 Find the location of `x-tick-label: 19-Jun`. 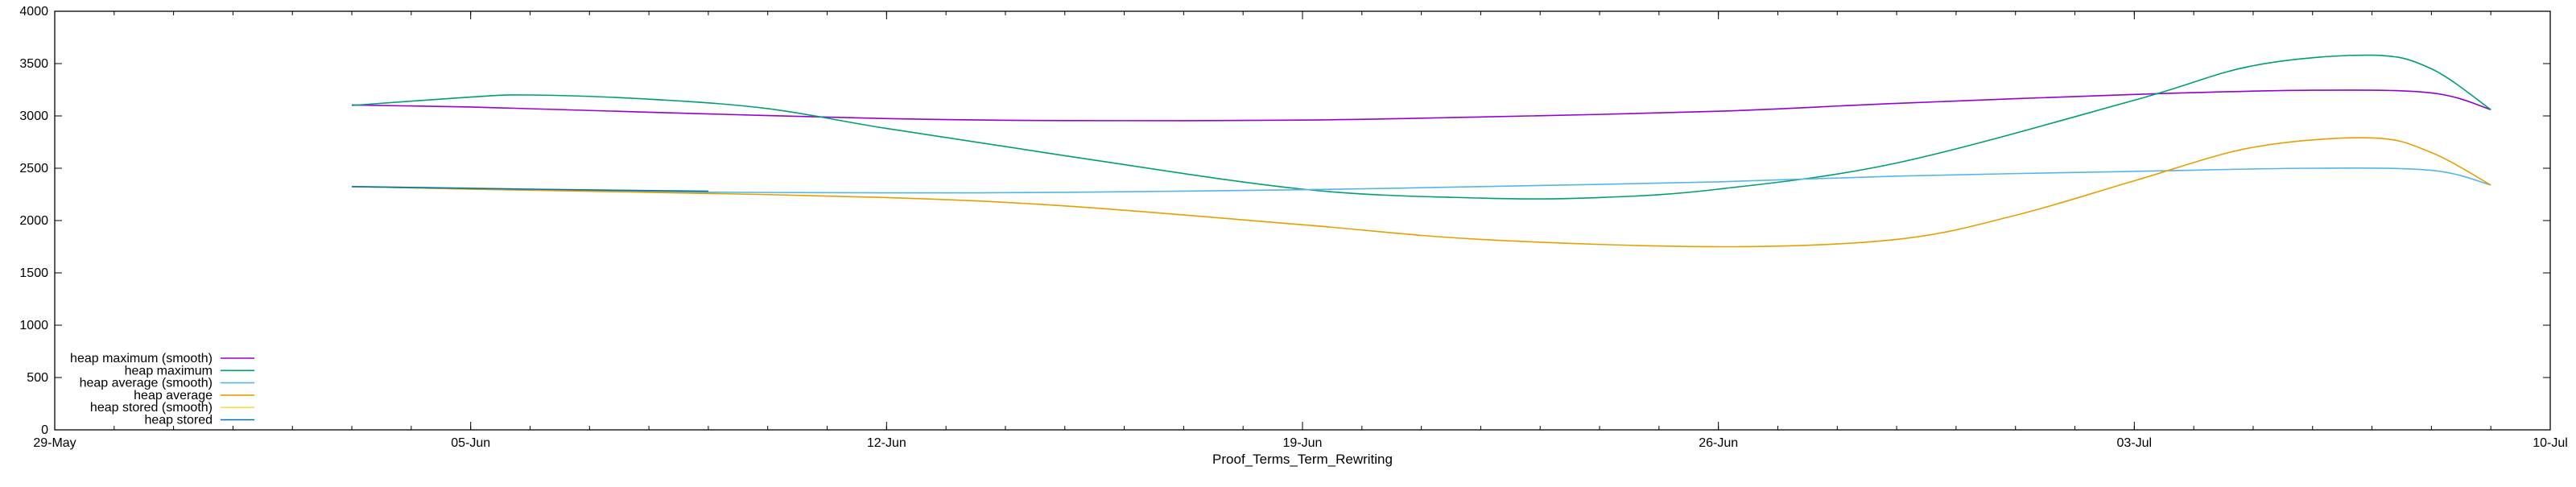

x-tick-label: 19-Jun is located at coordinates (1303, 443).